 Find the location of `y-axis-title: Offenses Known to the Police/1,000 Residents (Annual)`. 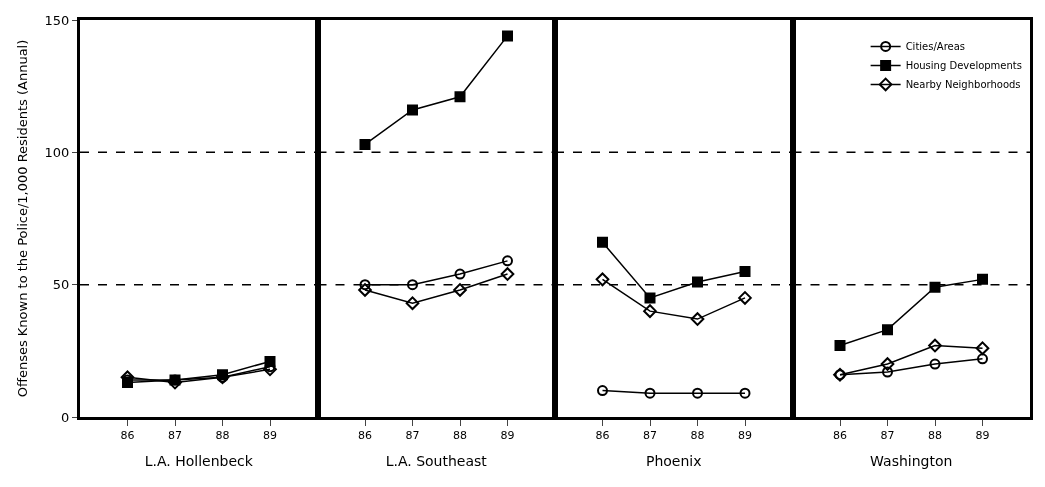

y-axis-title: Offenses Known to the Police/1,000 Residents (Annual) is located at coordinates (22, 218).